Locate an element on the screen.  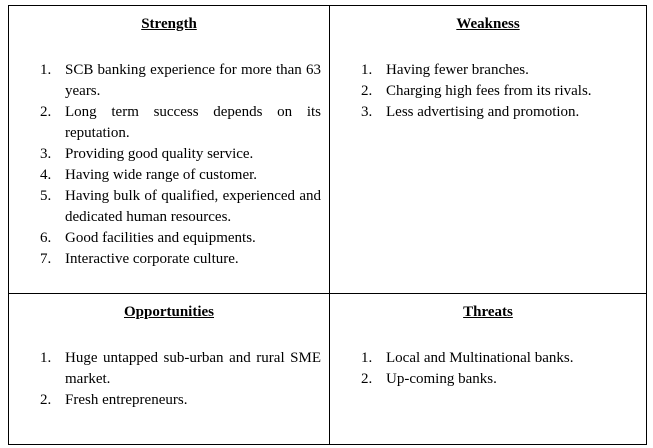
item-text: Up-coming banks. is located at coordinates (441, 379).